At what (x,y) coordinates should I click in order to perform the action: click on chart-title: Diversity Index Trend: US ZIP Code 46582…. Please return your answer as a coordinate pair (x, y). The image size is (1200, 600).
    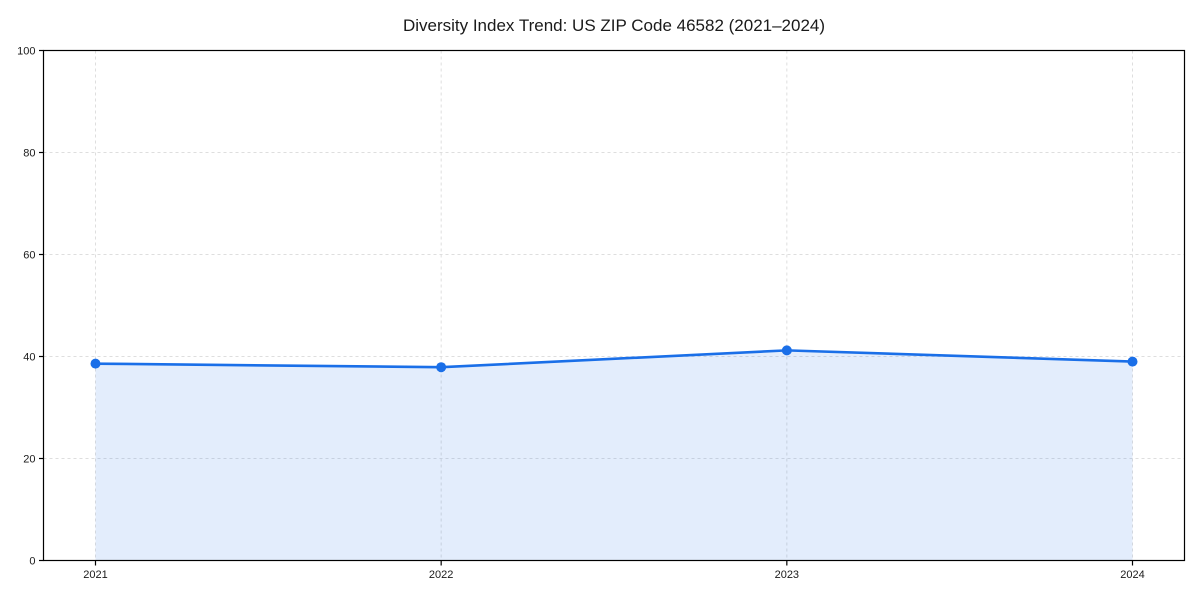
    Looking at the image, I should click on (614, 25).